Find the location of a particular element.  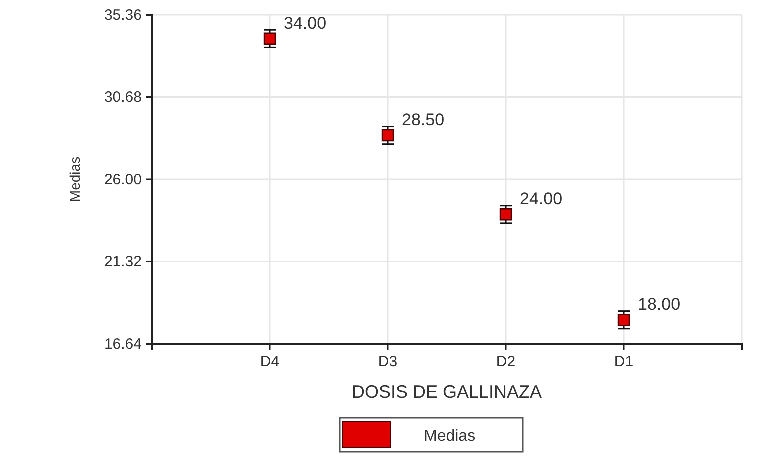

x-tick-label: D2 is located at coordinates (506, 362).